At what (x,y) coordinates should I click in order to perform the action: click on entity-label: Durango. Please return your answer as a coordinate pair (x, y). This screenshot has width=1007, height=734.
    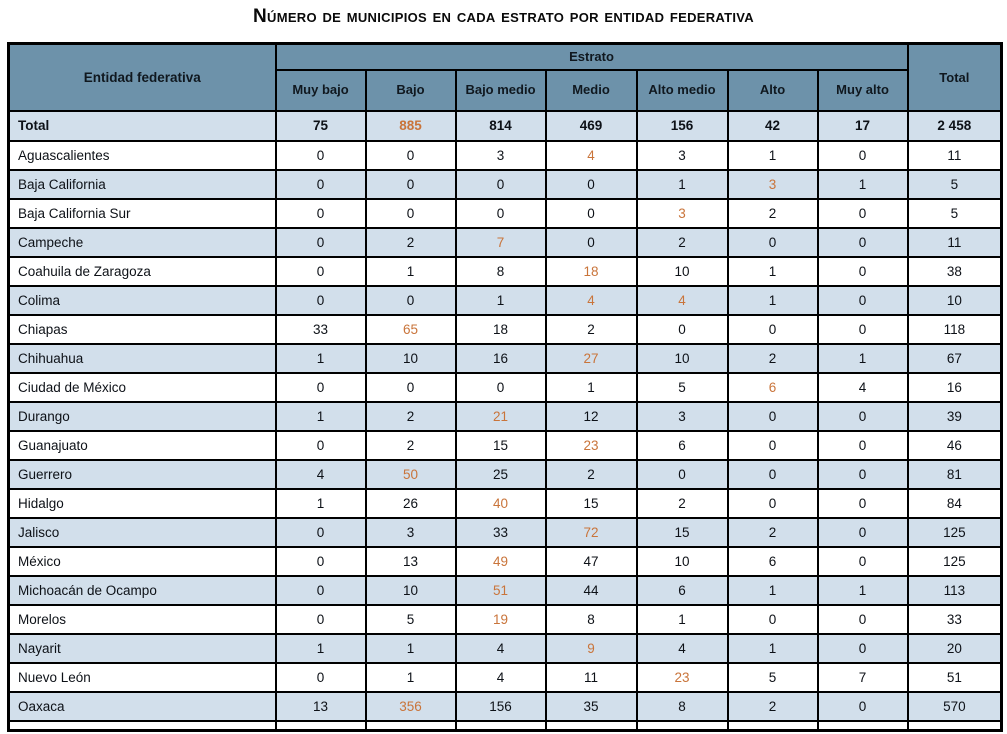
    Looking at the image, I should click on (142, 416).